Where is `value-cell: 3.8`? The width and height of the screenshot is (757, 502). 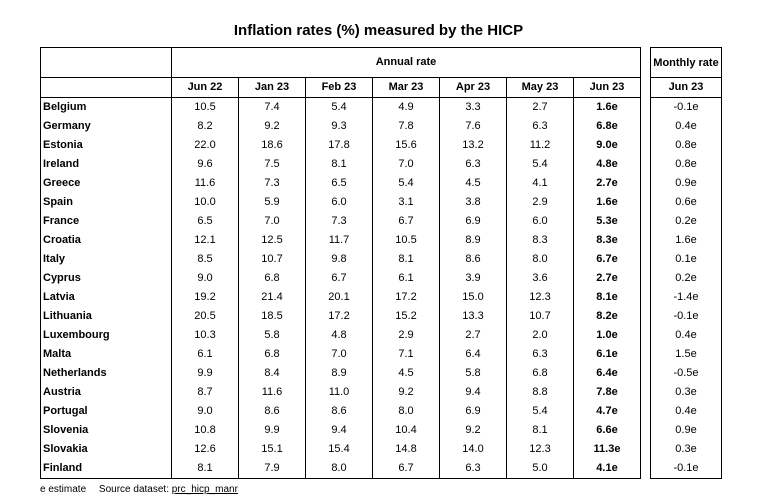 value-cell: 3.8 is located at coordinates (473, 202).